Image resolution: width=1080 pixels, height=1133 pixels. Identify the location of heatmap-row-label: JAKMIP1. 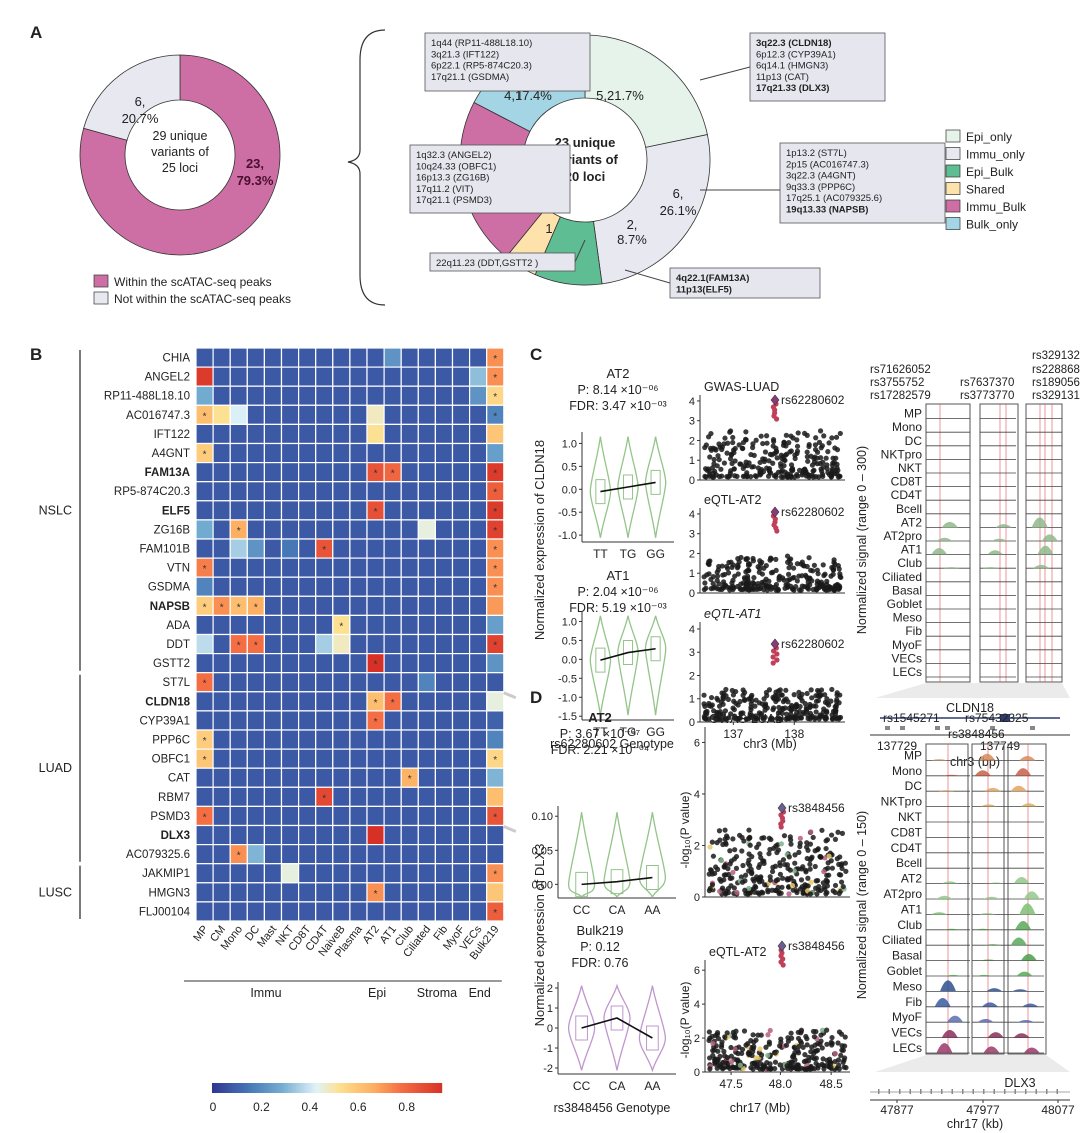
(166, 874).